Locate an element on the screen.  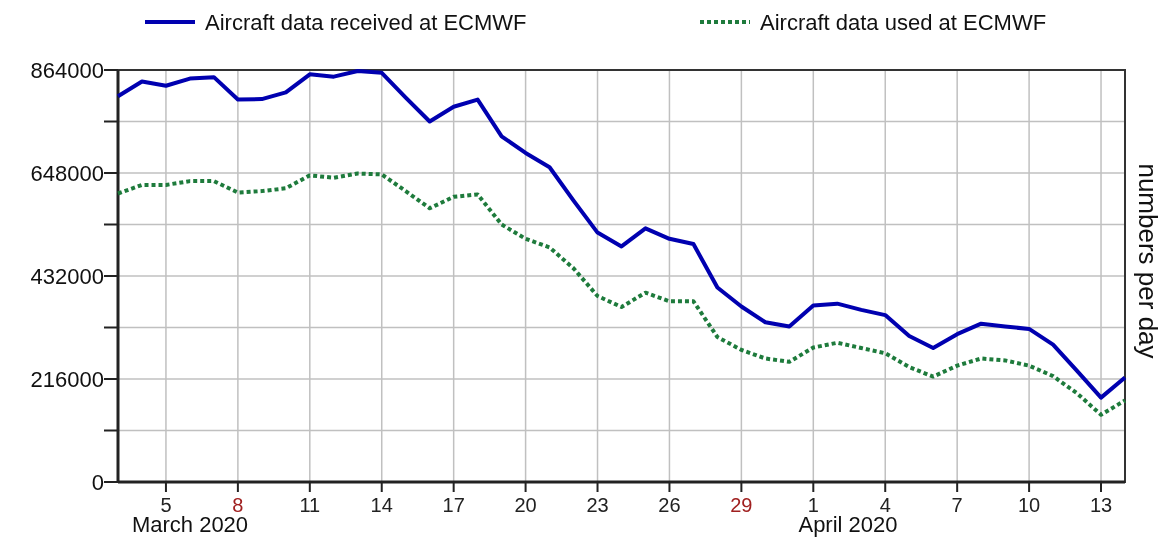
y-tick-label: 216000 is located at coordinates (67, 379).